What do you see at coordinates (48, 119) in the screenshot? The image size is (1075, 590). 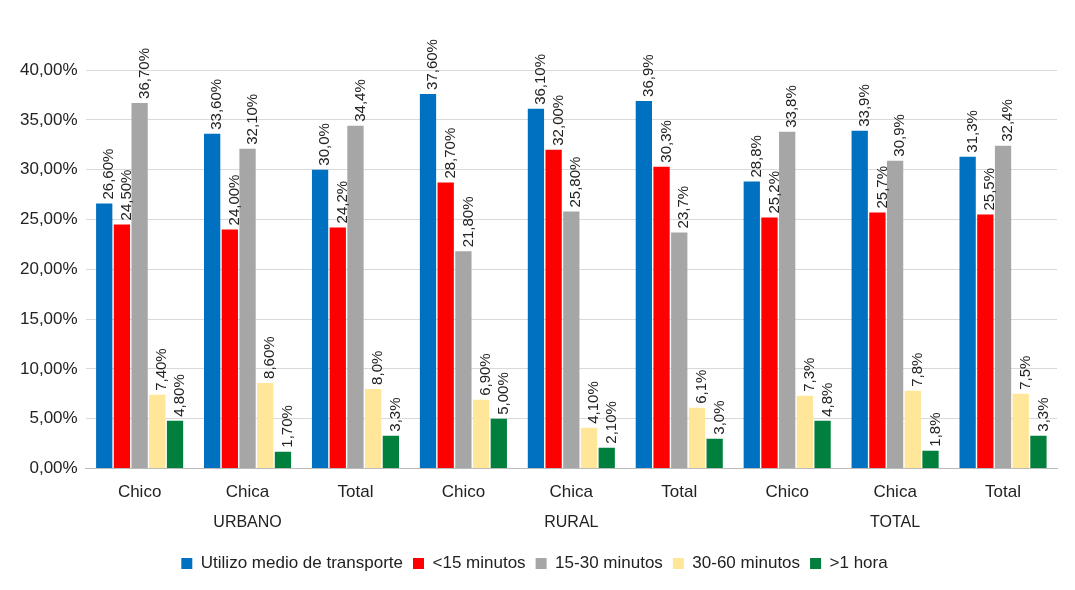 I see `y-tick-label: 35,00%` at bounding box center [48, 119].